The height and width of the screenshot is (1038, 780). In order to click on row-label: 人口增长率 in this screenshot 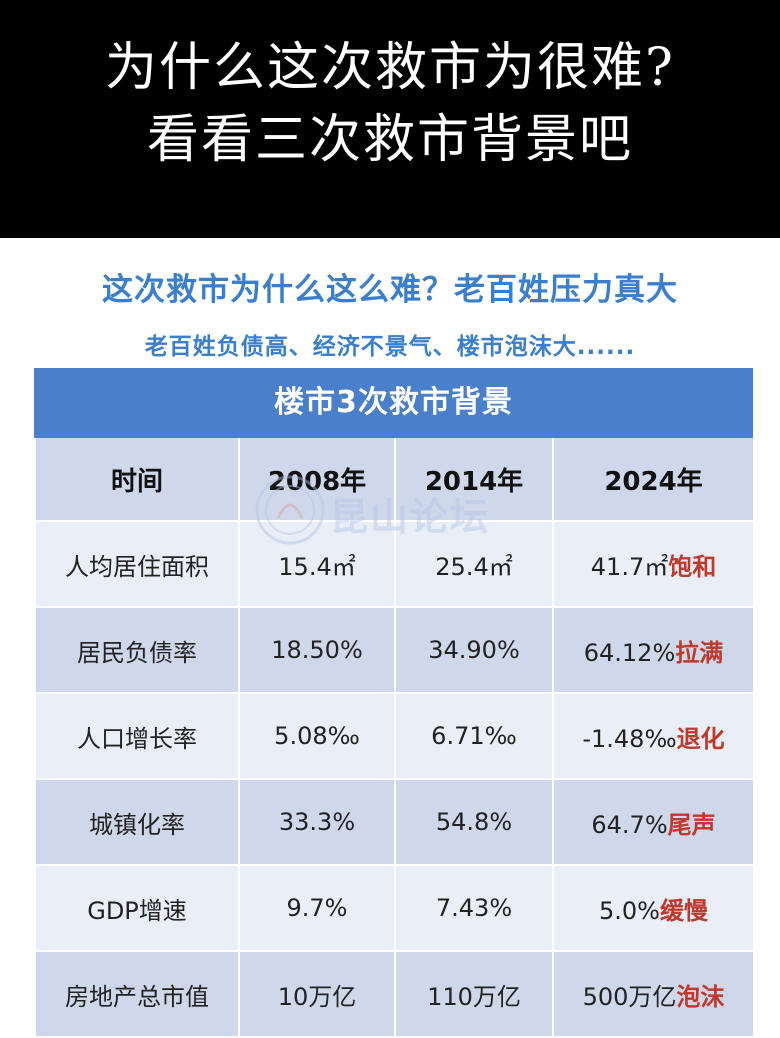, I will do `click(137, 736)`.